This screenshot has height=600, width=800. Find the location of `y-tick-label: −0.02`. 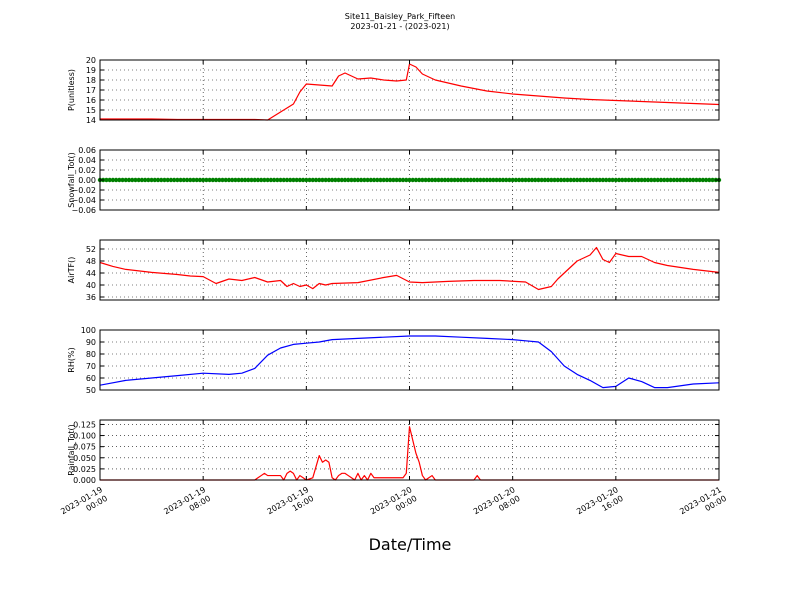

y-tick-label: −0.02 is located at coordinates (83, 190).